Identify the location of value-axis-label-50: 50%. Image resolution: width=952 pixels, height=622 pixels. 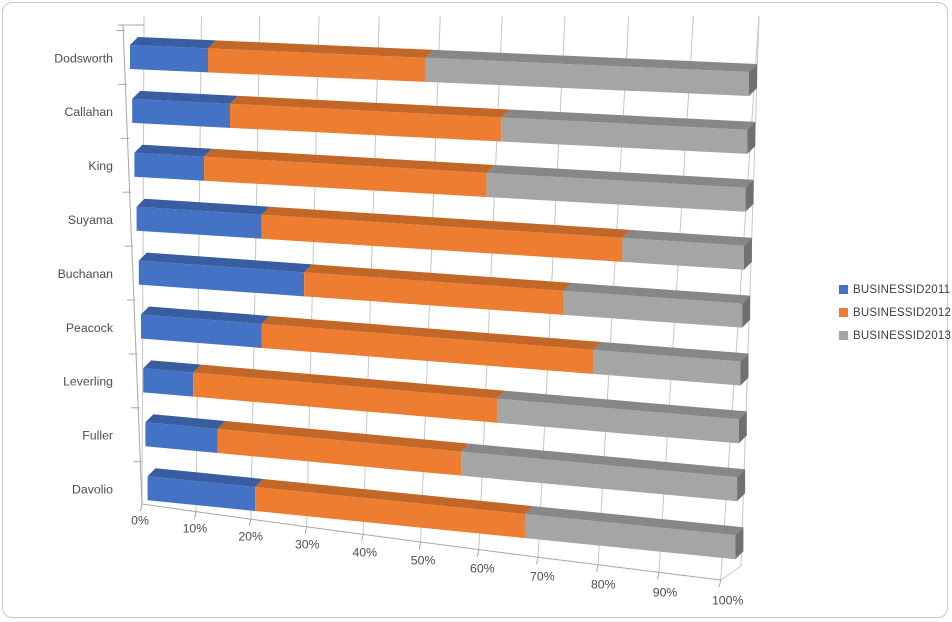
(423, 561).